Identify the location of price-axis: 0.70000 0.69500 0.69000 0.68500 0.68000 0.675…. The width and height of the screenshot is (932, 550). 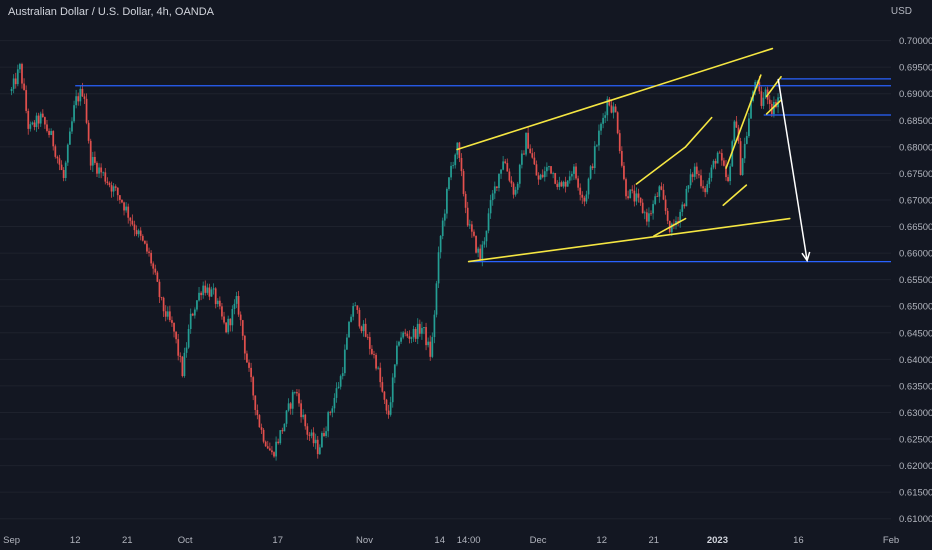
(915, 280).